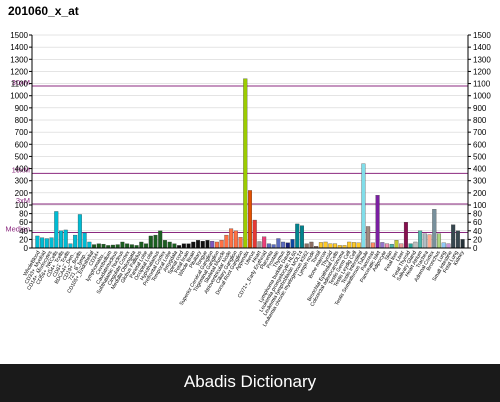 This screenshot has width=500, height=402. What do you see at coordinates (287, 245) in the screenshot?
I see `bar-lymph-node` at bounding box center [287, 245].